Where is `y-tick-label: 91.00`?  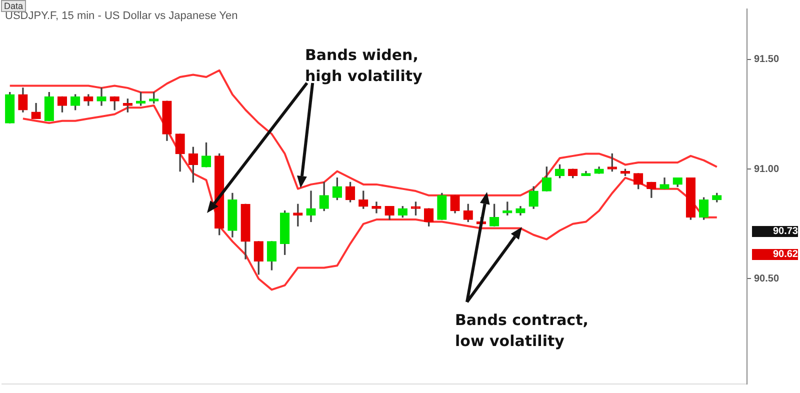 y-tick-label: 91.00 is located at coordinates (767, 169).